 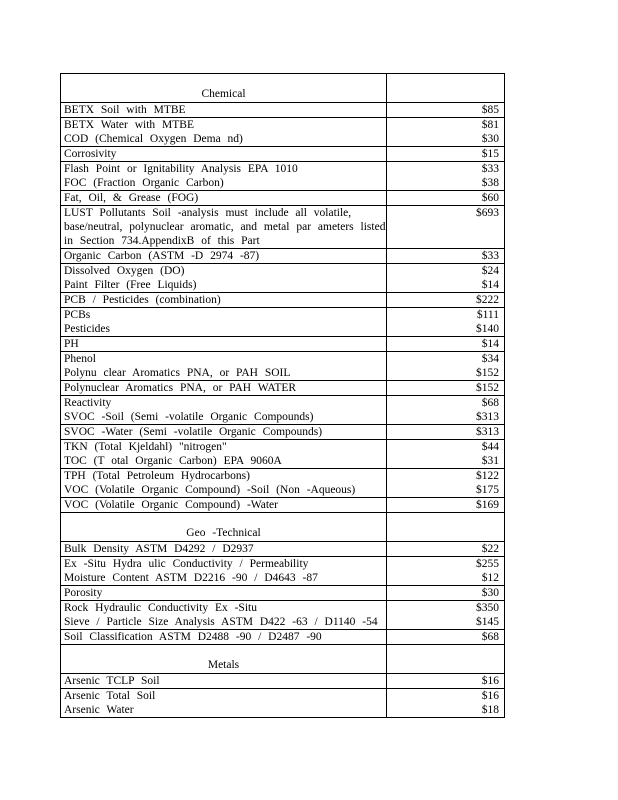 I want to click on section-header-row: Geo -Technical, so click(x=282, y=527).